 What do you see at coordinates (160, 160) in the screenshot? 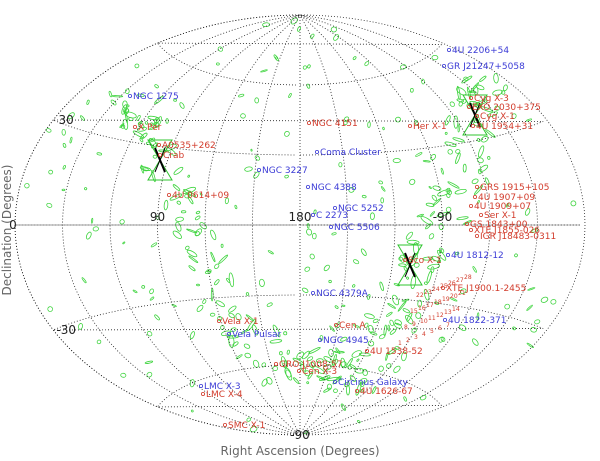
I see `bowtie-core` at bounding box center [160, 160].